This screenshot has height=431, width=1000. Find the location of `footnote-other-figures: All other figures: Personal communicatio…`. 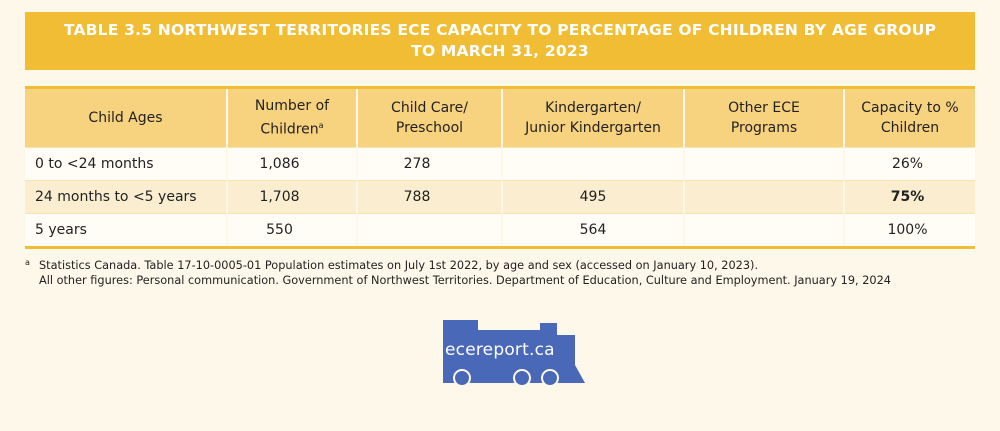

footnote-other-figures: All other figures: Personal communicatio… is located at coordinates (465, 280).